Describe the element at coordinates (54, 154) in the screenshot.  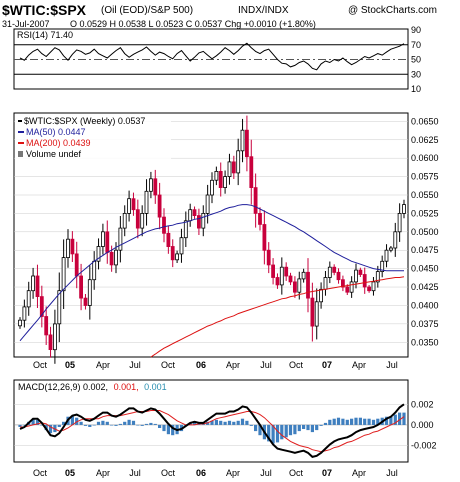
I see `legend-volume: Volume undef` at that location.